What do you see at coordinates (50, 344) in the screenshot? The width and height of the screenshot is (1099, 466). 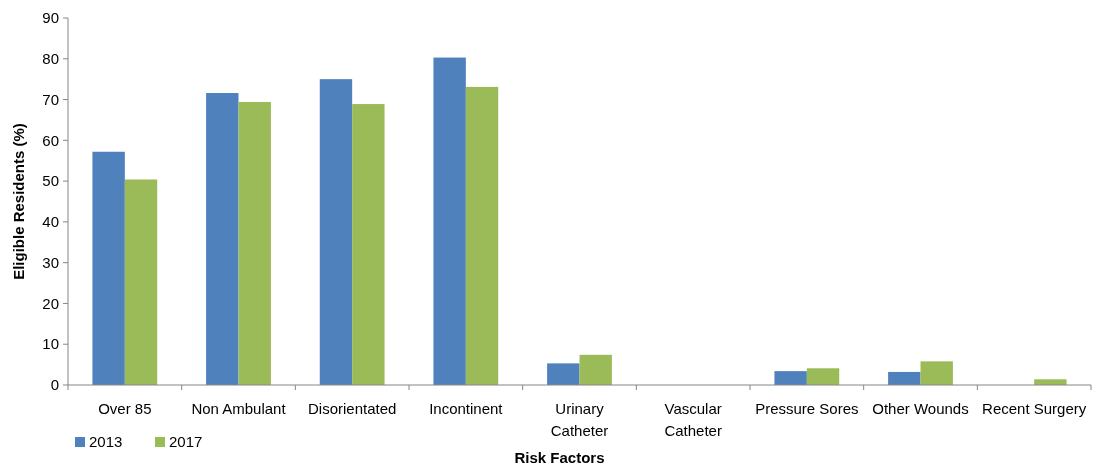 I see `y-tick-label: 10` at bounding box center [50, 344].